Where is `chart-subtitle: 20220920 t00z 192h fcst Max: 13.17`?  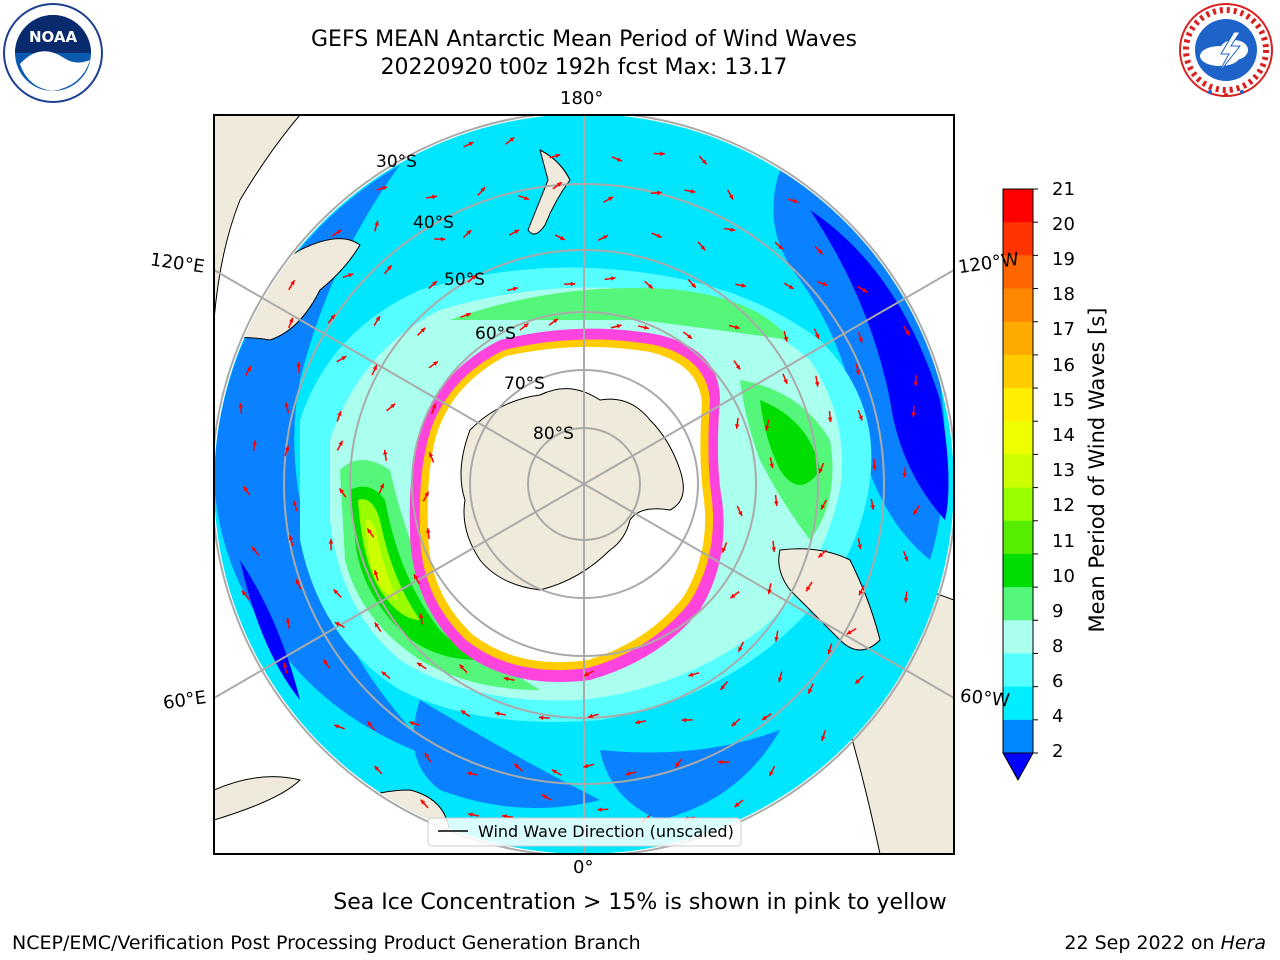 chart-subtitle: 20220920 t00z 192h fcst Max: 13.17 is located at coordinates (584, 67).